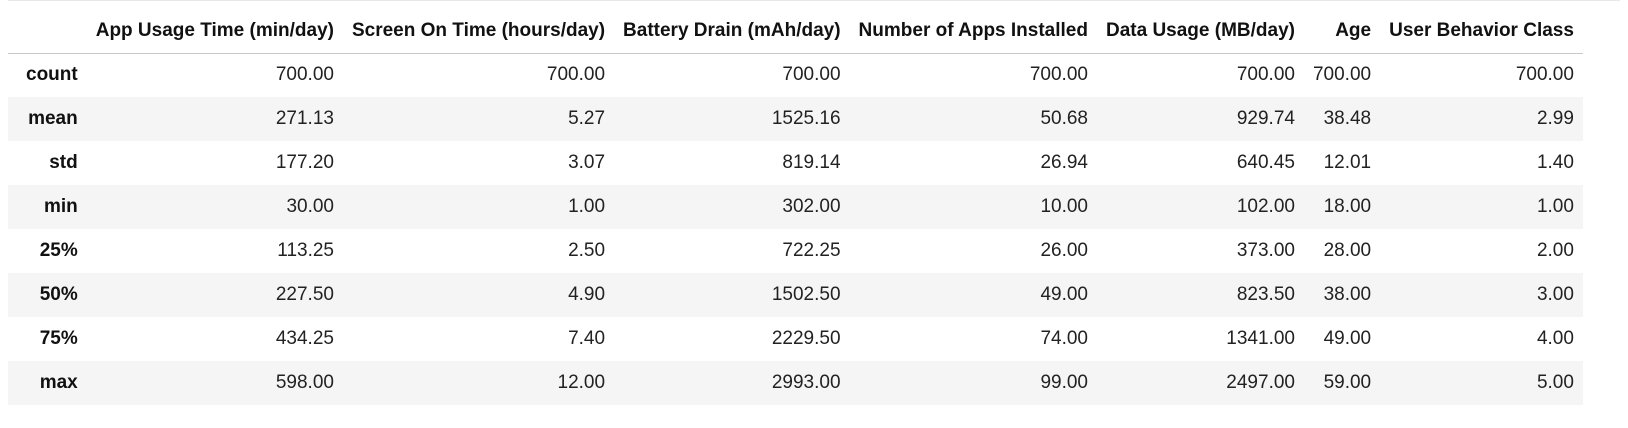 Image resolution: width=1628 pixels, height=428 pixels. Describe the element at coordinates (1265, 118) in the screenshot. I see `table-cell: 929.74` at that location.